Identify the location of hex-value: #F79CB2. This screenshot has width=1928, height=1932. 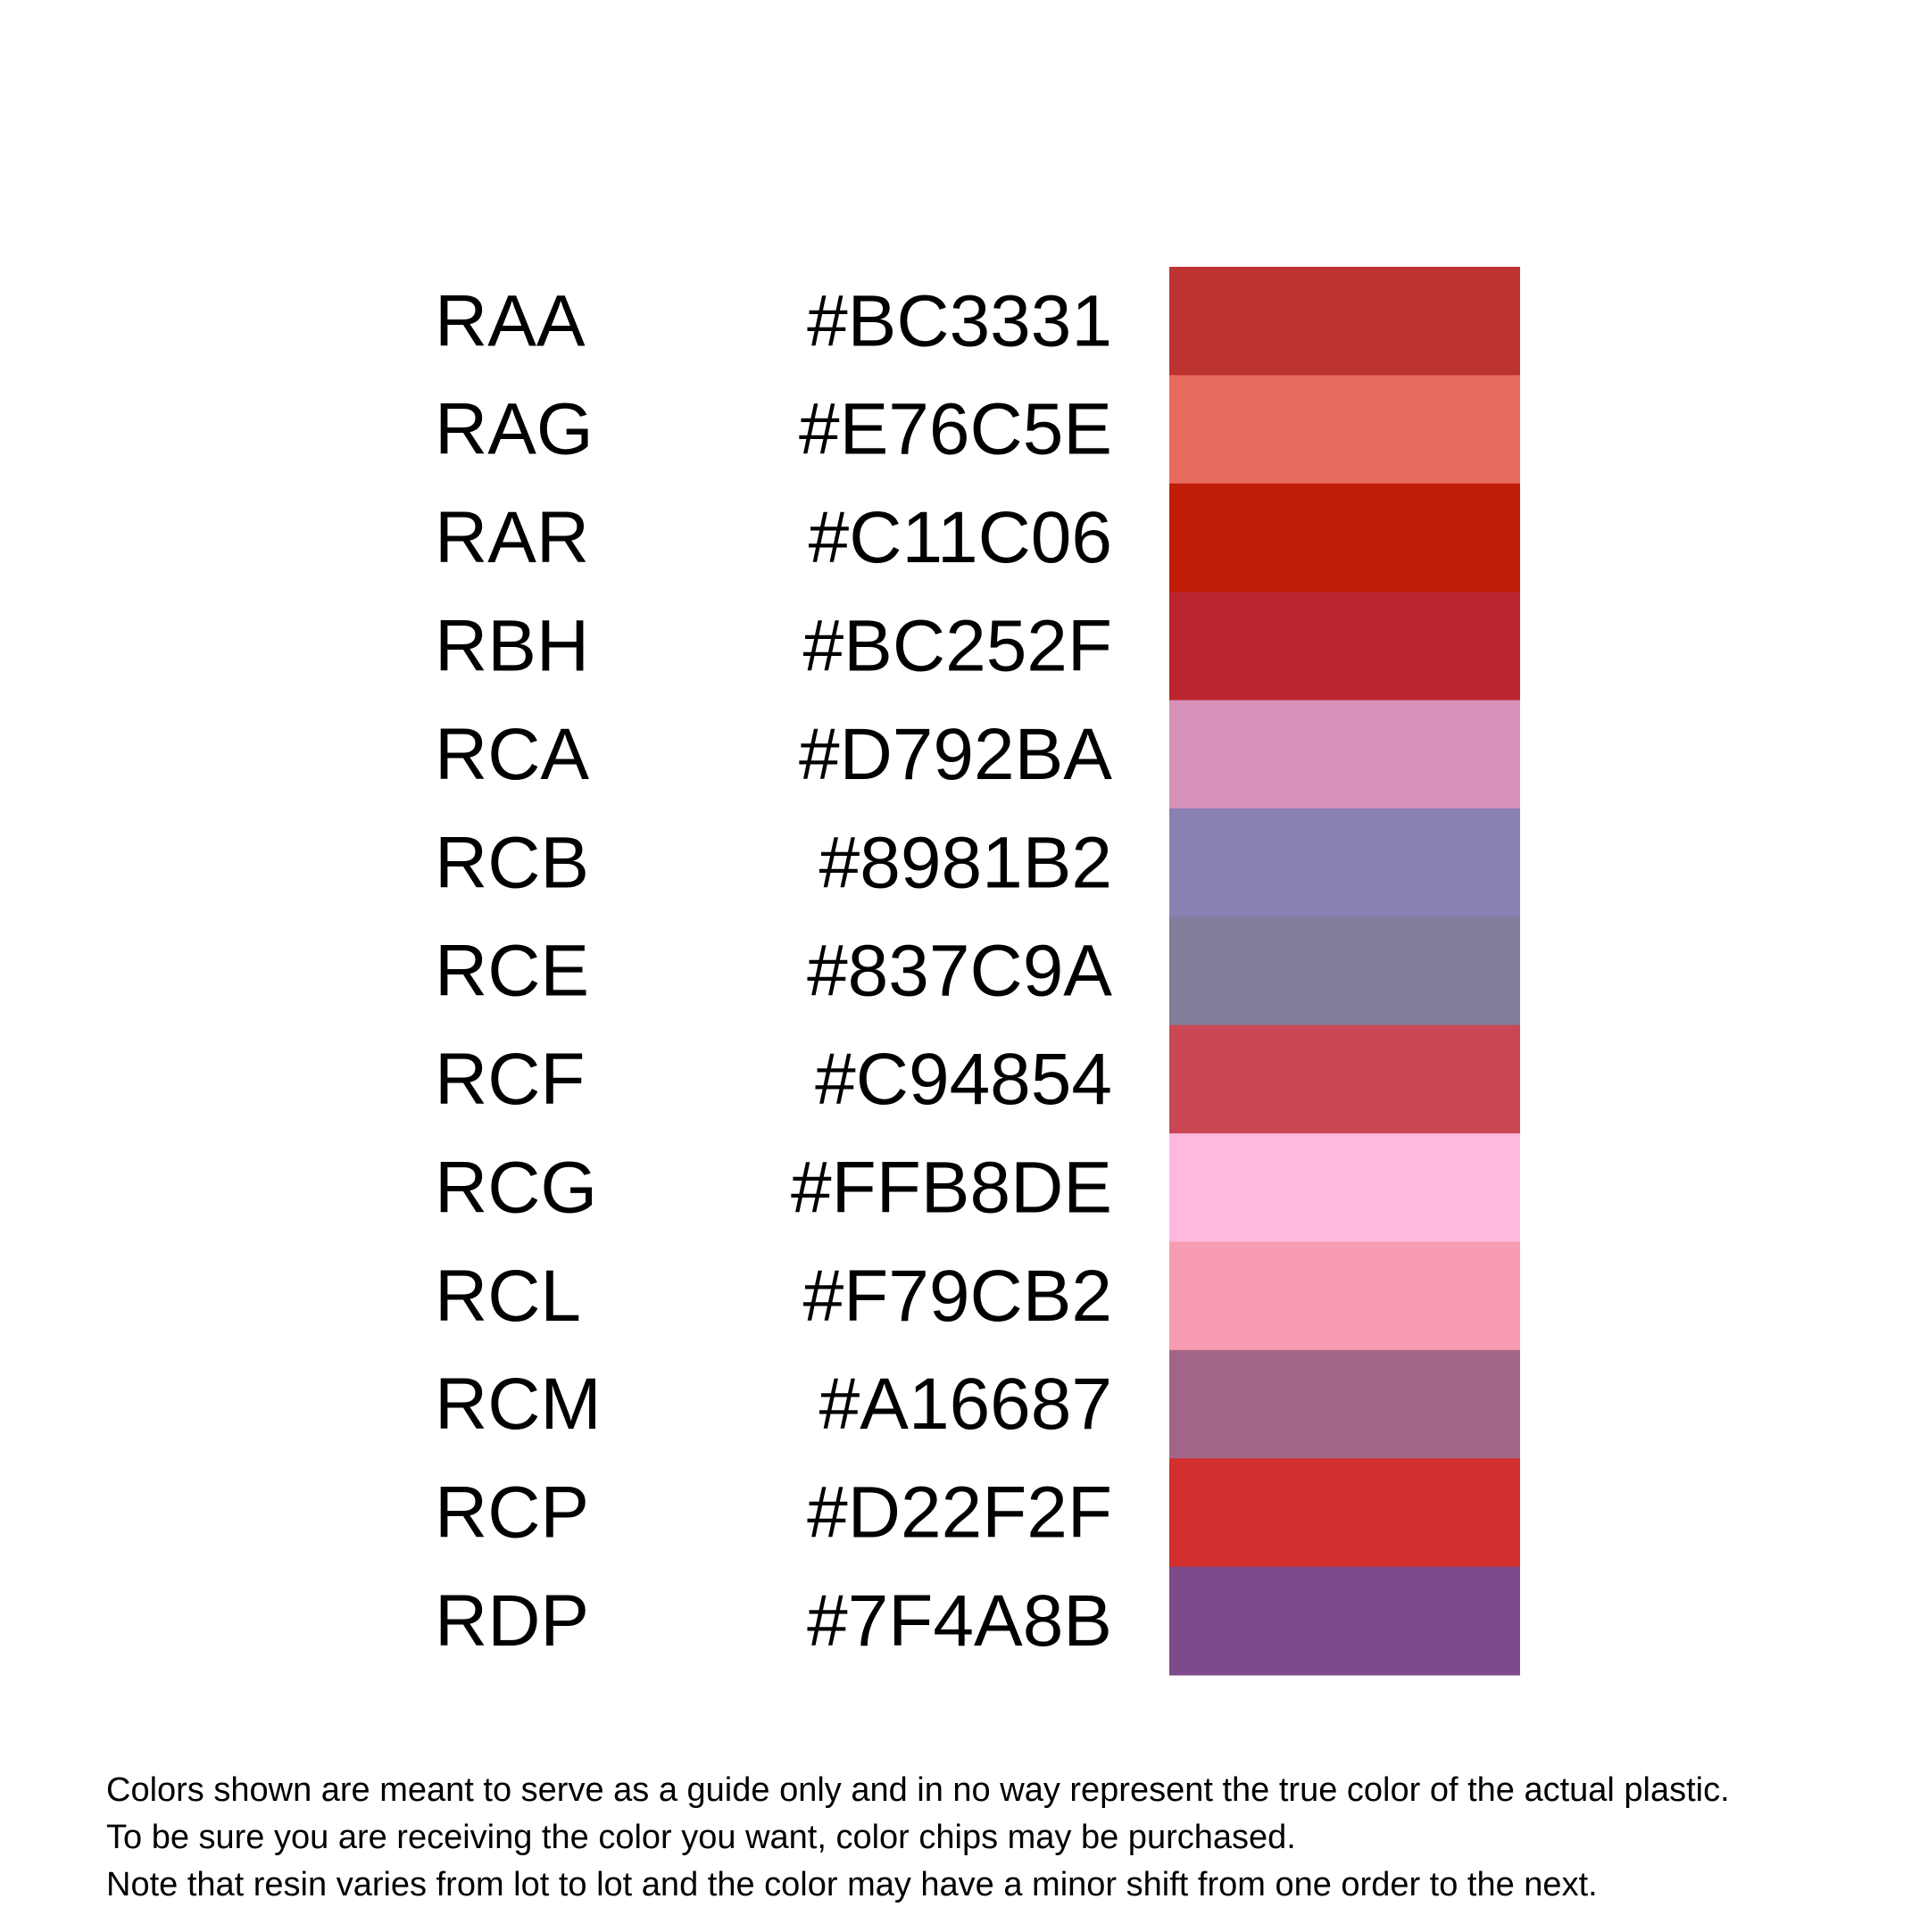
(957, 1296).